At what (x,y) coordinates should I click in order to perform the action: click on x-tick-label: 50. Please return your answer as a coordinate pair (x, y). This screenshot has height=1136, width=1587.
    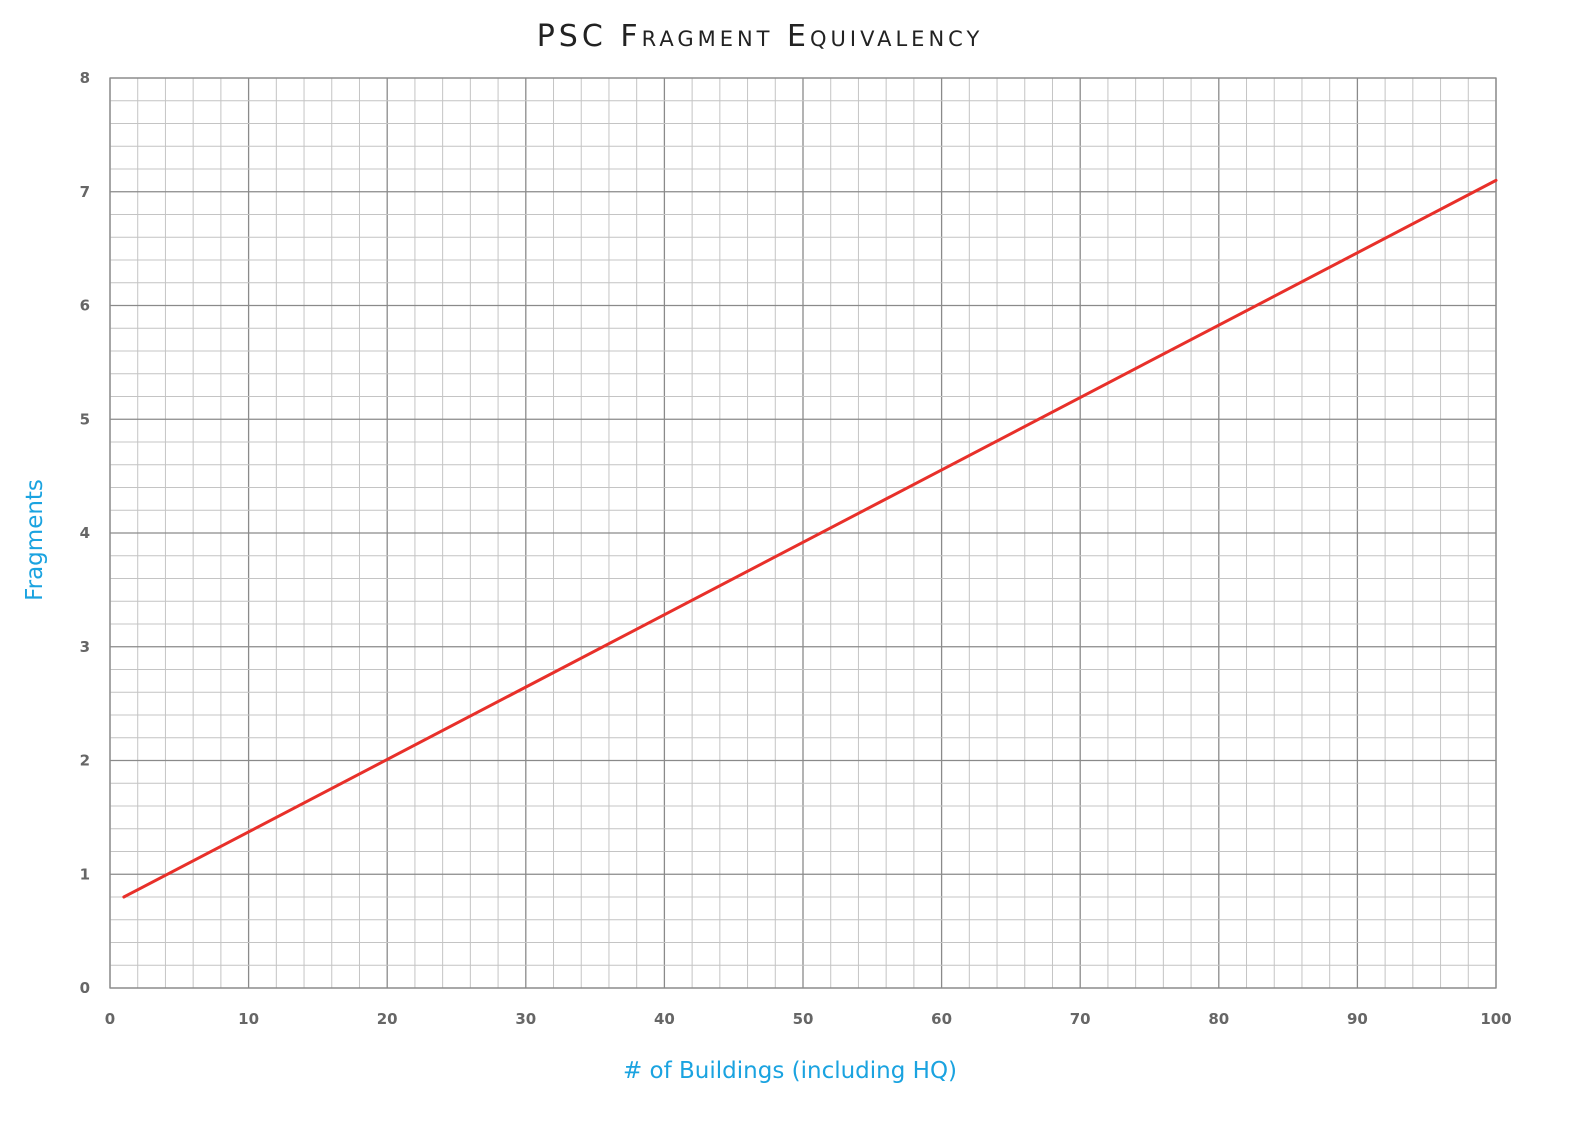
    Looking at the image, I should click on (803, 1019).